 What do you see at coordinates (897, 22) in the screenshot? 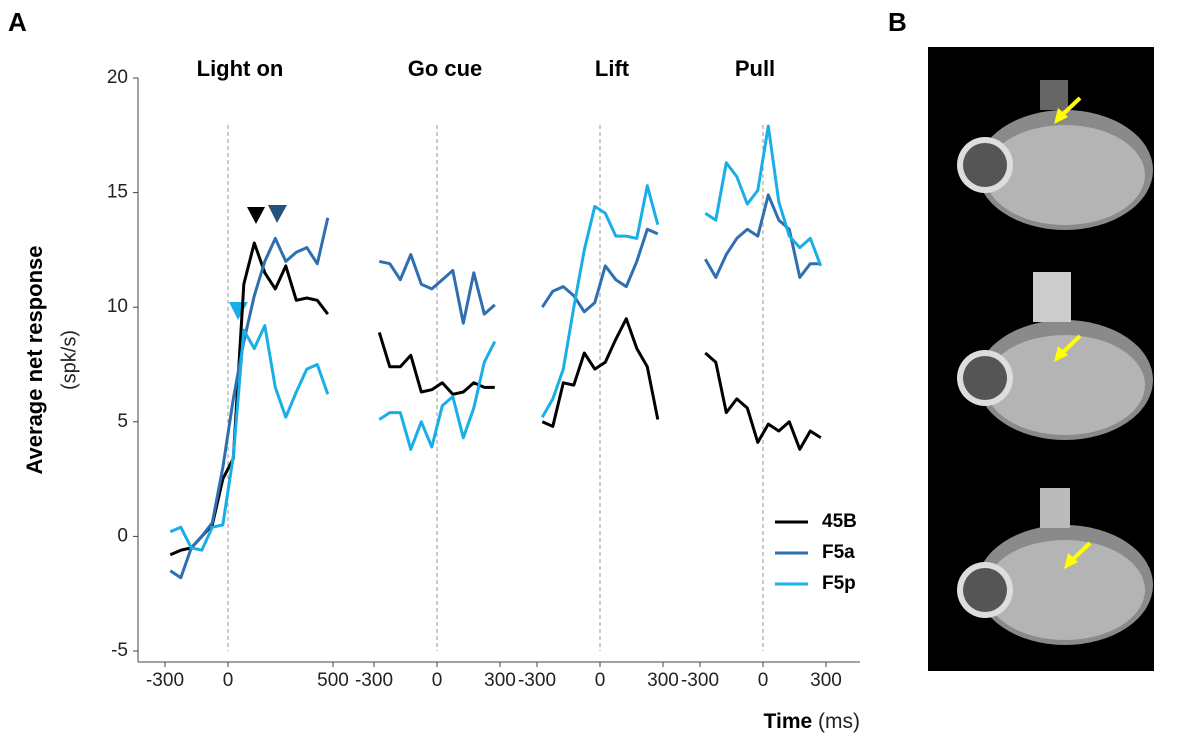
I see `panel-label: B` at bounding box center [897, 22].